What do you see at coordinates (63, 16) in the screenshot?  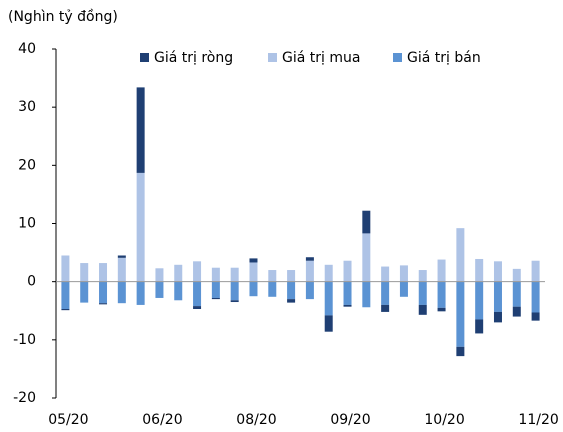 I see `y-axis-label: (Nghìn tỷ đồng)` at bounding box center [63, 16].